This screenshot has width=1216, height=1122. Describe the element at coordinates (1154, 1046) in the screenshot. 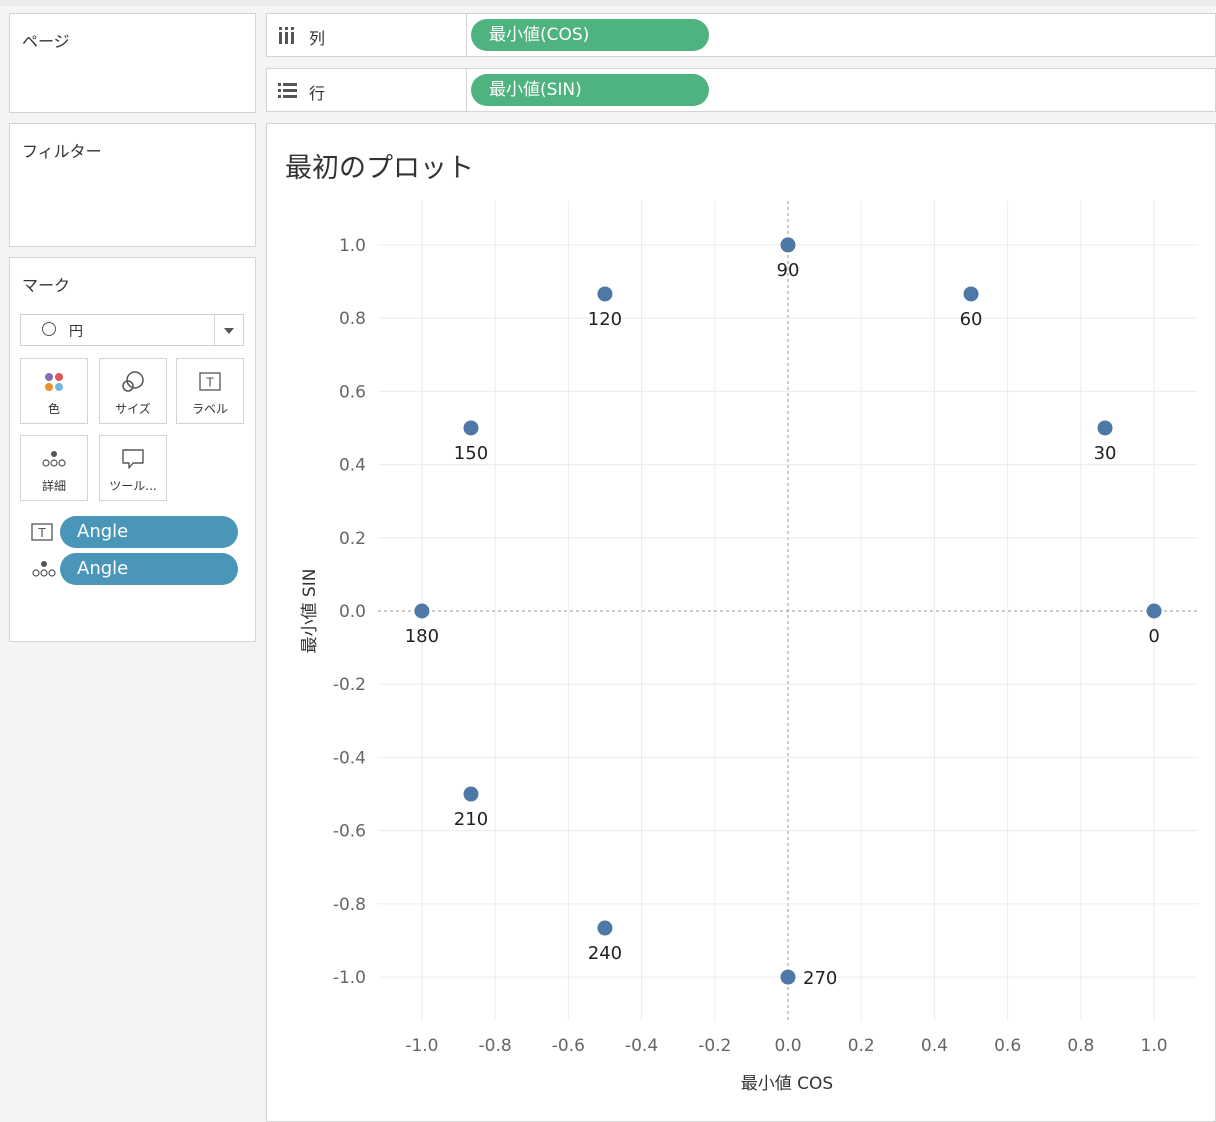

I see `x-tick-label: 1.0` at that location.